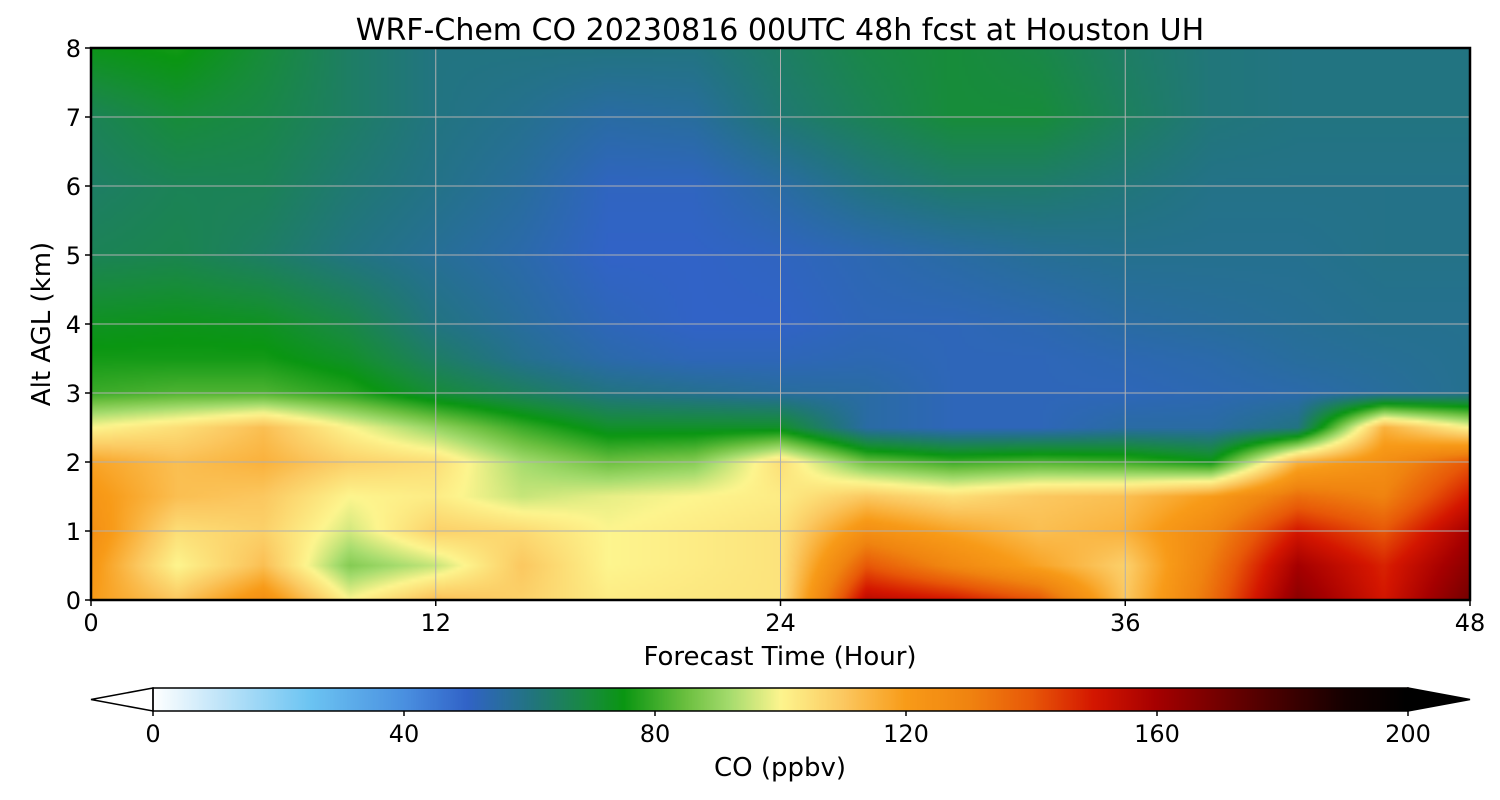 This screenshot has height=800, width=1500. I want to click on y-axis: 0 1 2 3 4 5 6 7 8, so click(78, 325).